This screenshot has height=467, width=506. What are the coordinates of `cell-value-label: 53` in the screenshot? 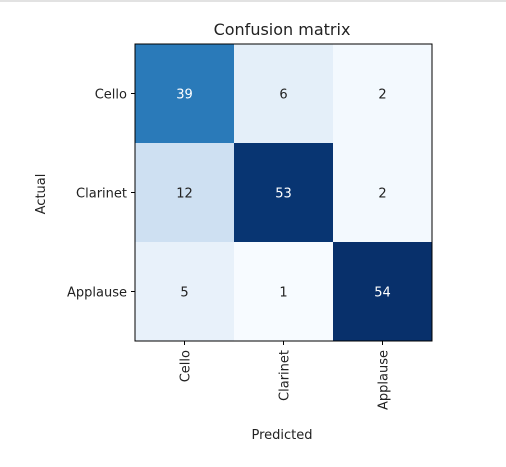 It's located at (283, 194).